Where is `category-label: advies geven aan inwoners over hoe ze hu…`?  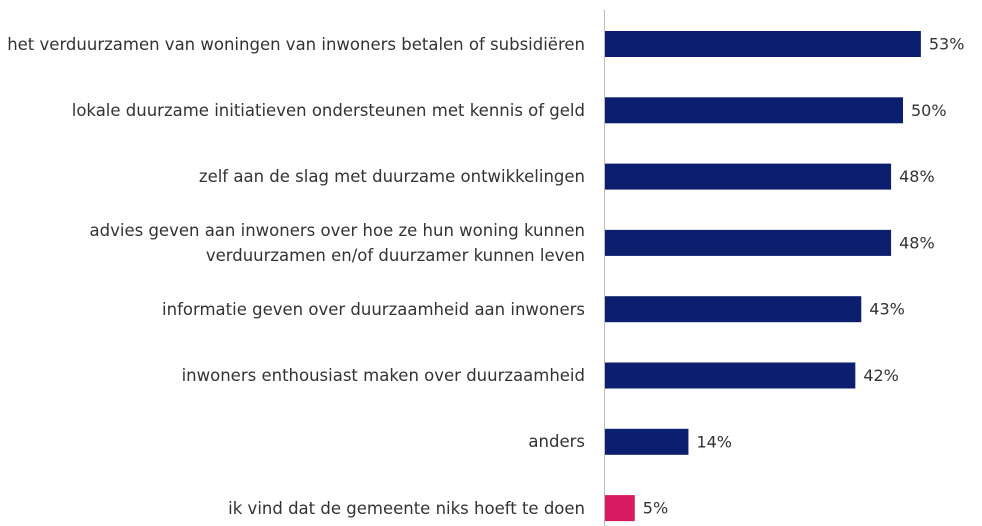 category-label: advies geven aan inwoners over hoe ze hu… is located at coordinates (337, 242).